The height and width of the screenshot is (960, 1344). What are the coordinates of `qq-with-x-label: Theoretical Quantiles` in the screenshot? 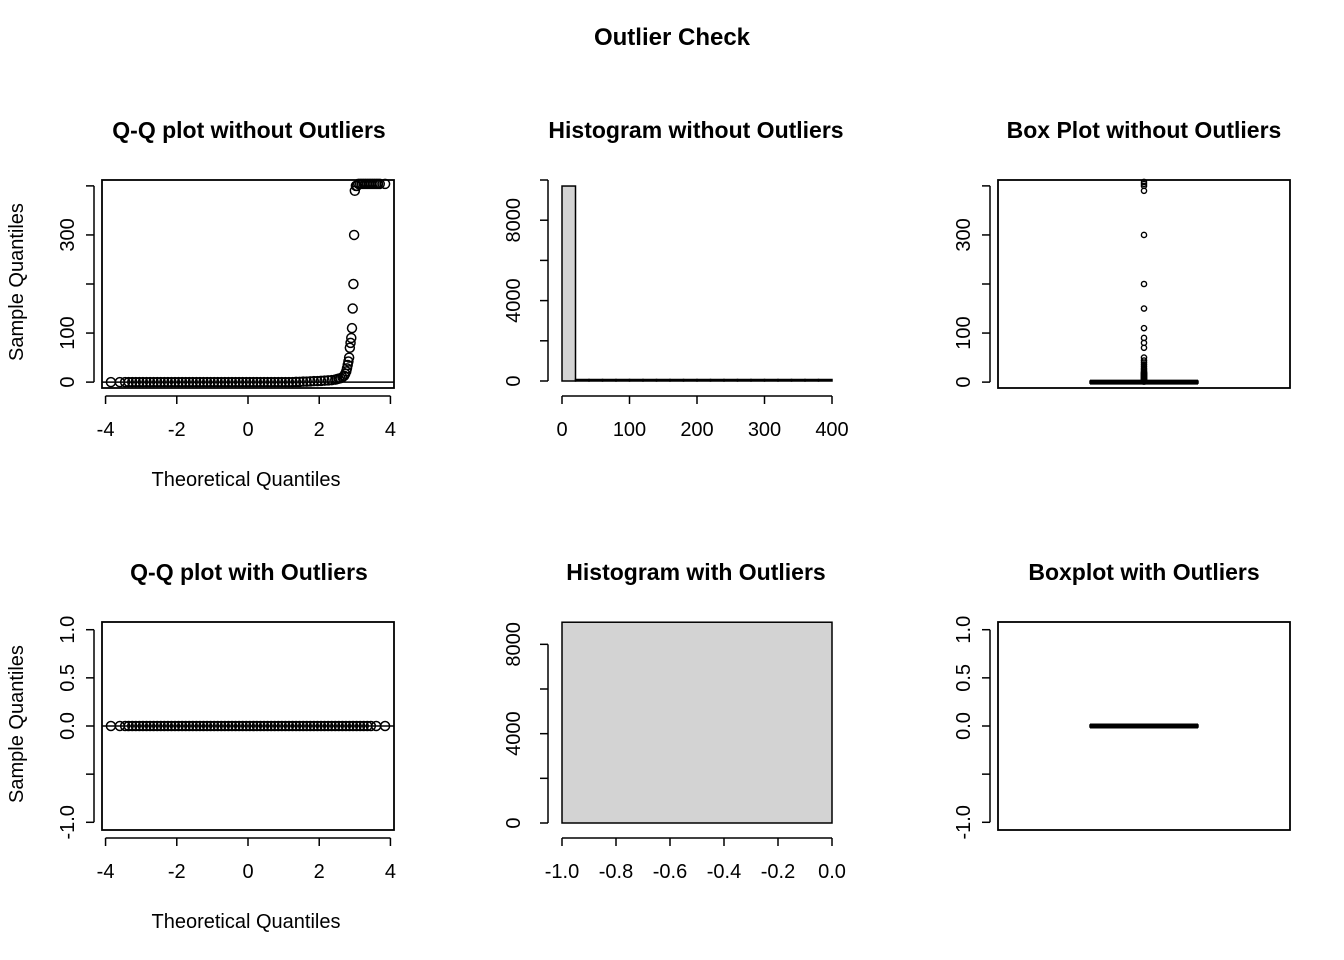 It's located at (246, 922).